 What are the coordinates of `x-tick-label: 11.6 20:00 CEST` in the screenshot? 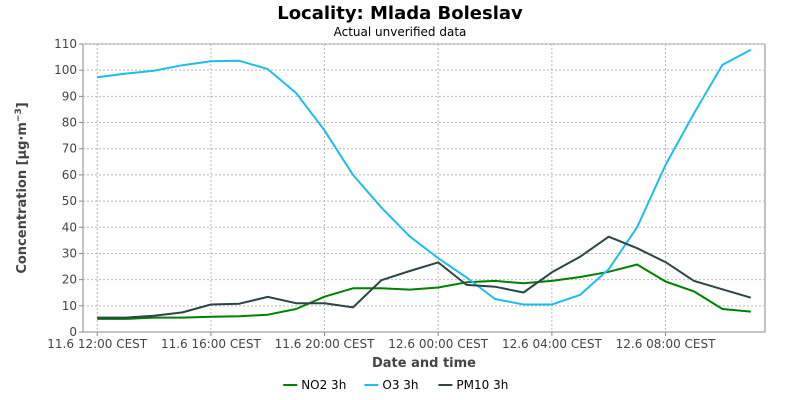 It's located at (325, 344).